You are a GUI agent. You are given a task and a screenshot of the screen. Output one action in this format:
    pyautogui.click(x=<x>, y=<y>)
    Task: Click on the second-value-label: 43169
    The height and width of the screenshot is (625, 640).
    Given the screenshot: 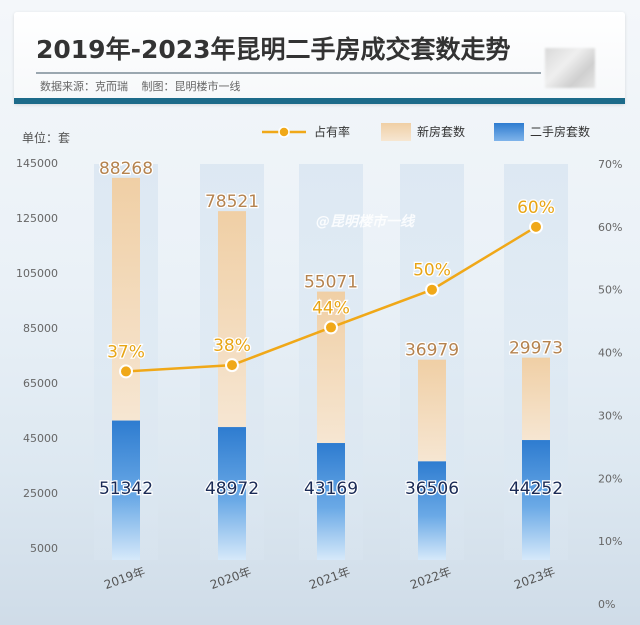 What is the action you would take?
    pyautogui.click(x=331, y=489)
    